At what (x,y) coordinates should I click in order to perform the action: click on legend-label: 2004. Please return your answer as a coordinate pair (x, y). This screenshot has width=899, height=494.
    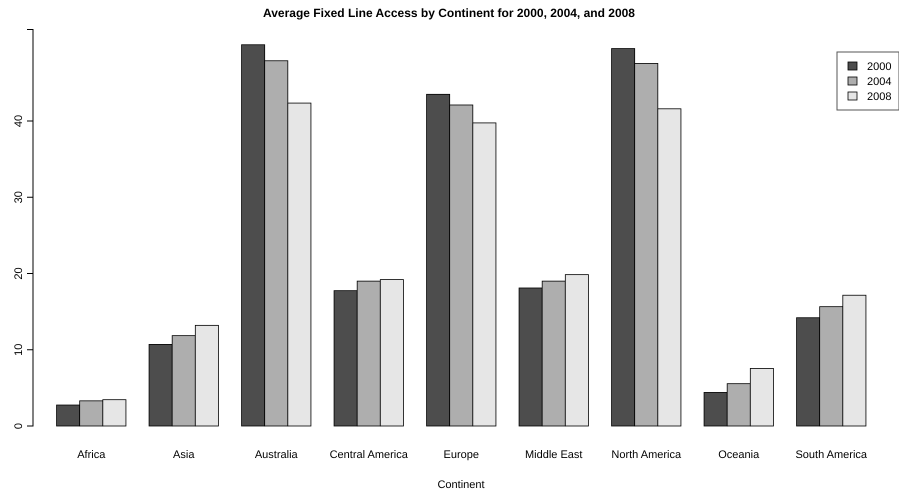
    Looking at the image, I should click on (879, 82).